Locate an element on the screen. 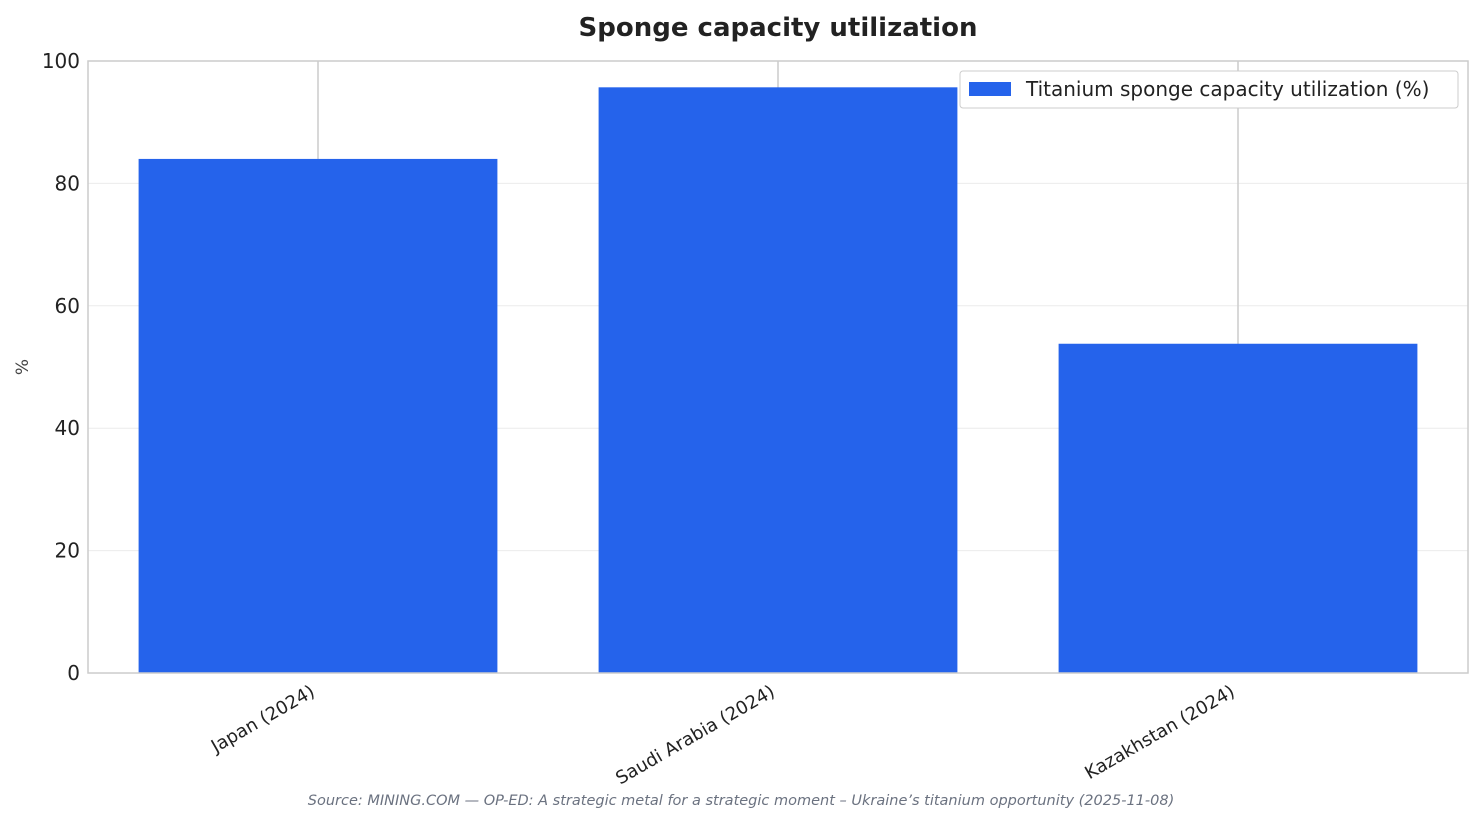  y-axis-label: % is located at coordinates (23, 367).